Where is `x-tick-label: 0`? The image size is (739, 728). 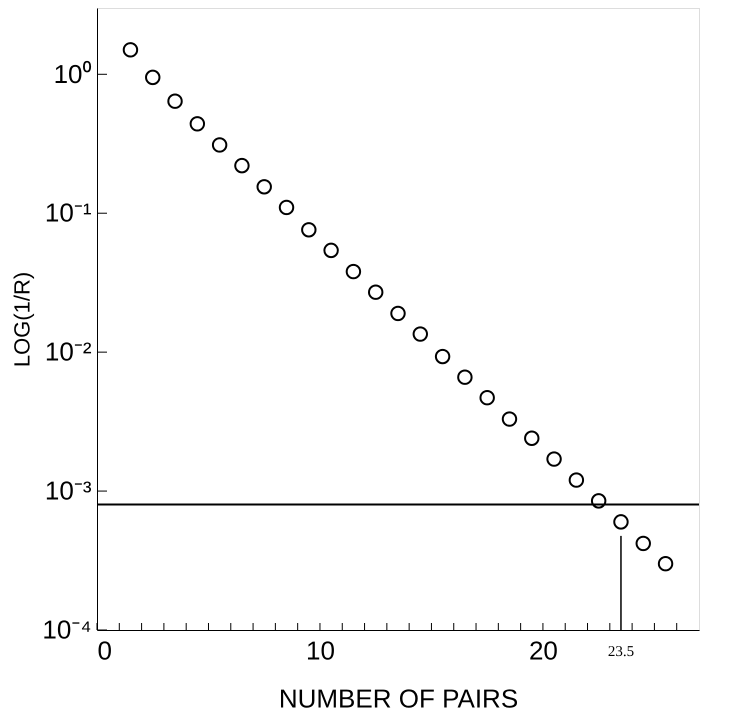 x-tick-label: 0 is located at coordinates (105, 651).